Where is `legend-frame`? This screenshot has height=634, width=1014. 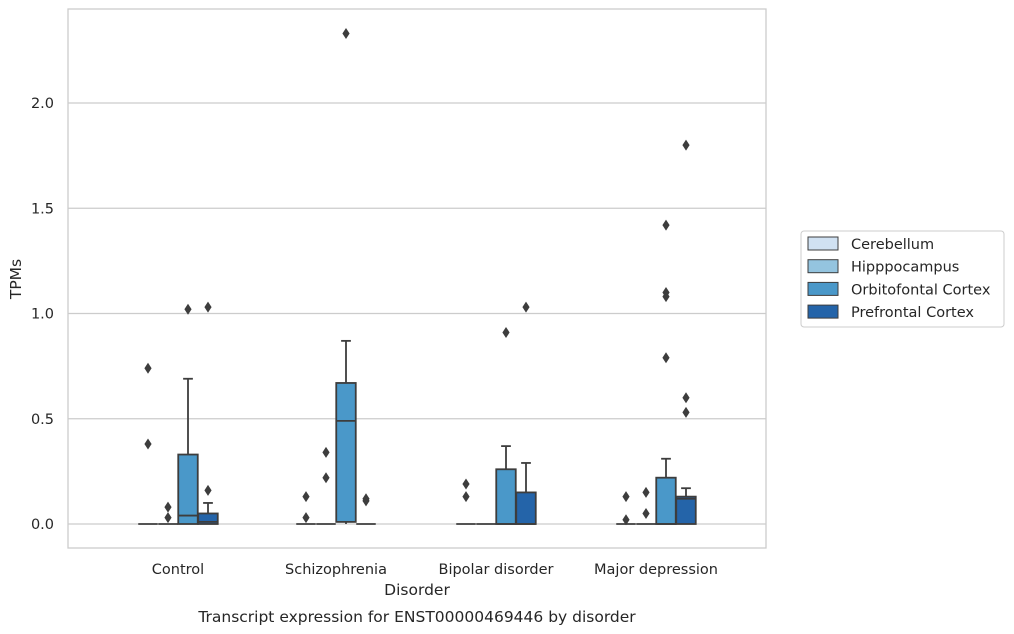
legend-frame is located at coordinates (902, 279).